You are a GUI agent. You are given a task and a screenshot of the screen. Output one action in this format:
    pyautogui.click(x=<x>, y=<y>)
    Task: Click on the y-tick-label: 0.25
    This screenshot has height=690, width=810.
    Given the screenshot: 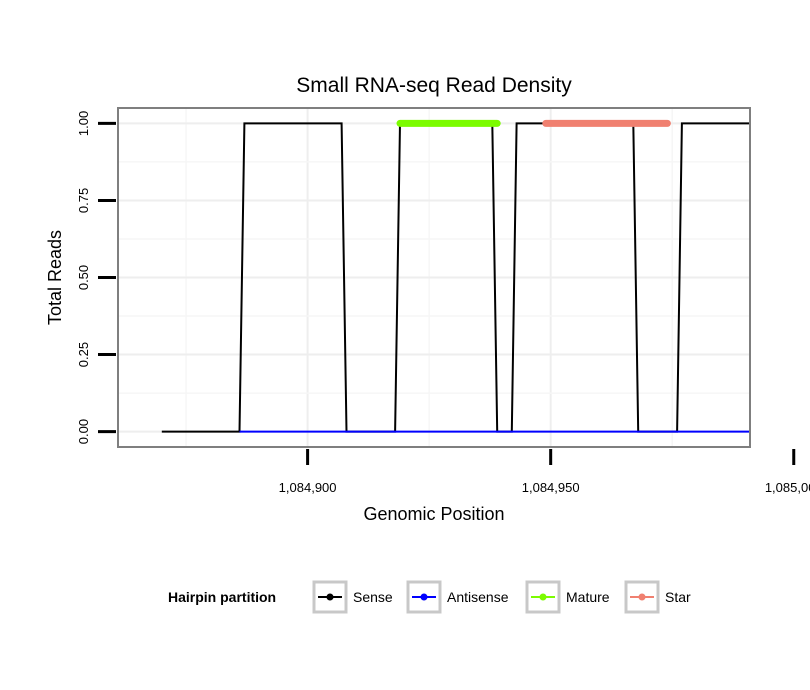 What is the action you would take?
    pyautogui.click(x=83, y=354)
    